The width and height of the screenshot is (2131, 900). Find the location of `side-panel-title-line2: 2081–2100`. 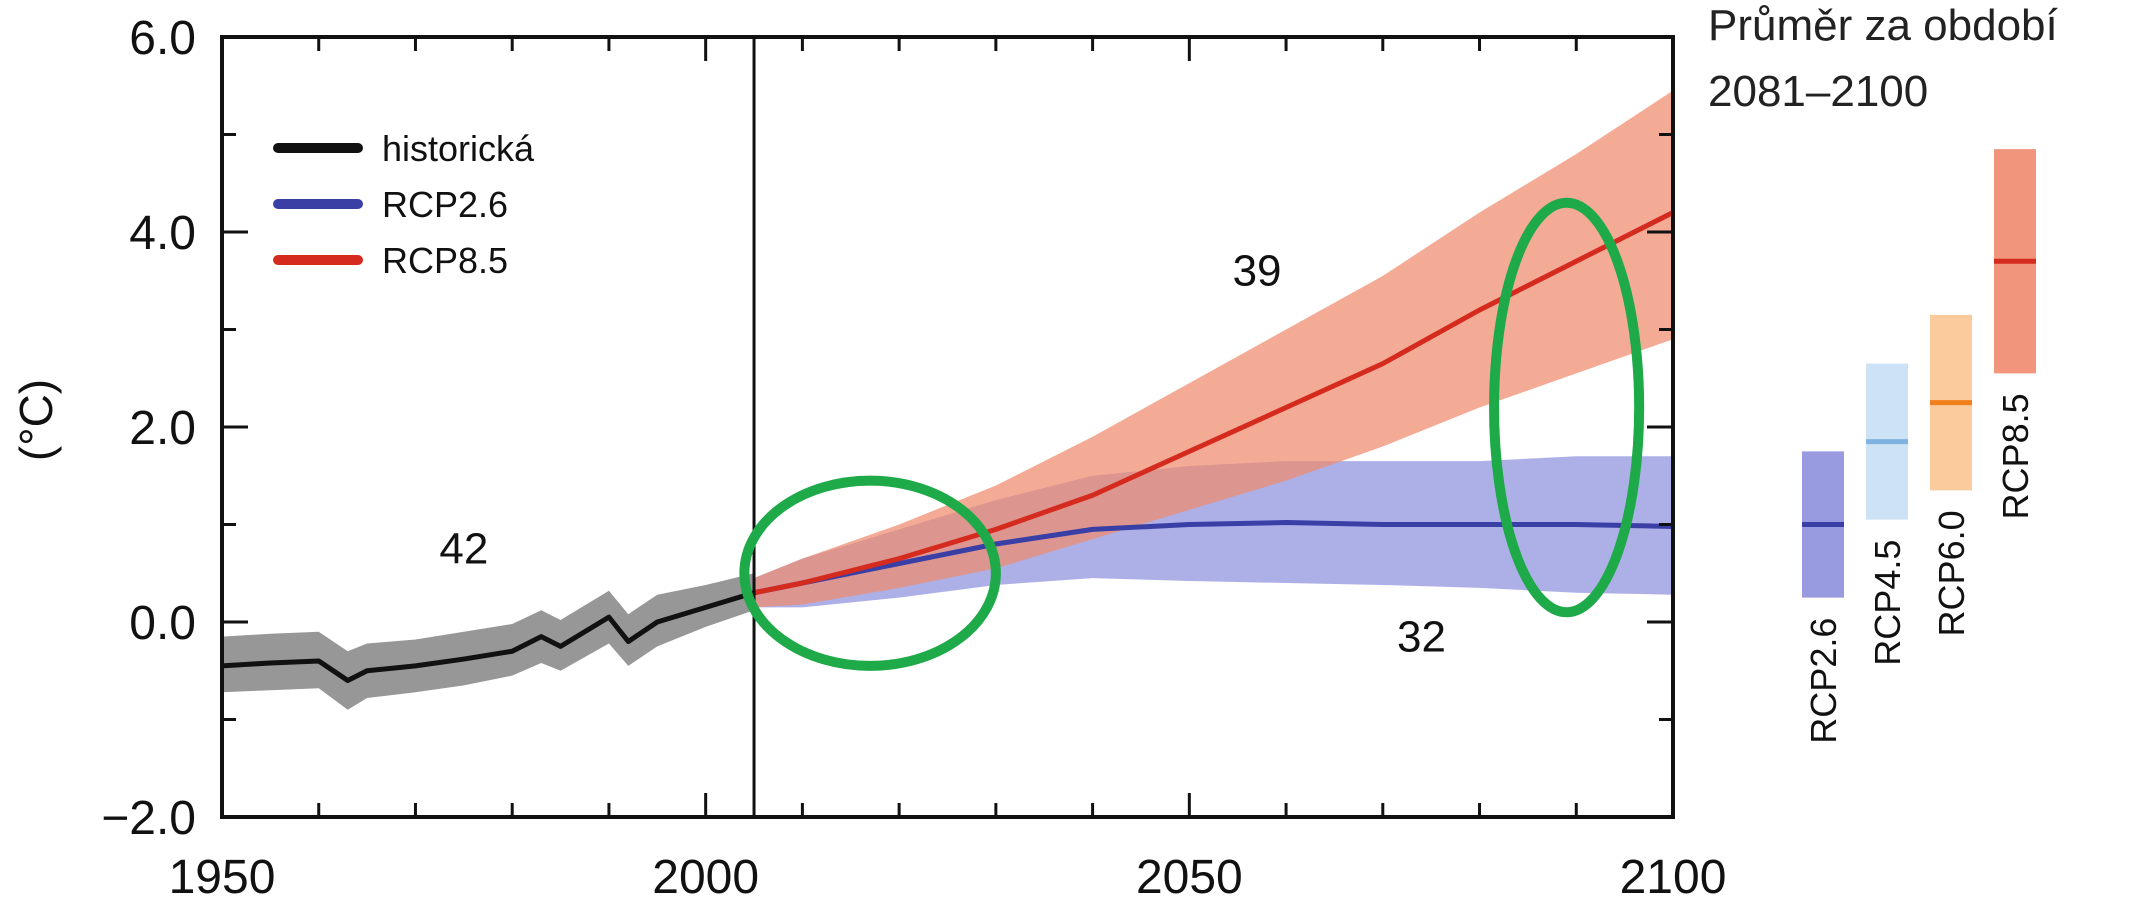

side-panel-title-line2: 2081–2100 is located at coordinates (1818, 91).